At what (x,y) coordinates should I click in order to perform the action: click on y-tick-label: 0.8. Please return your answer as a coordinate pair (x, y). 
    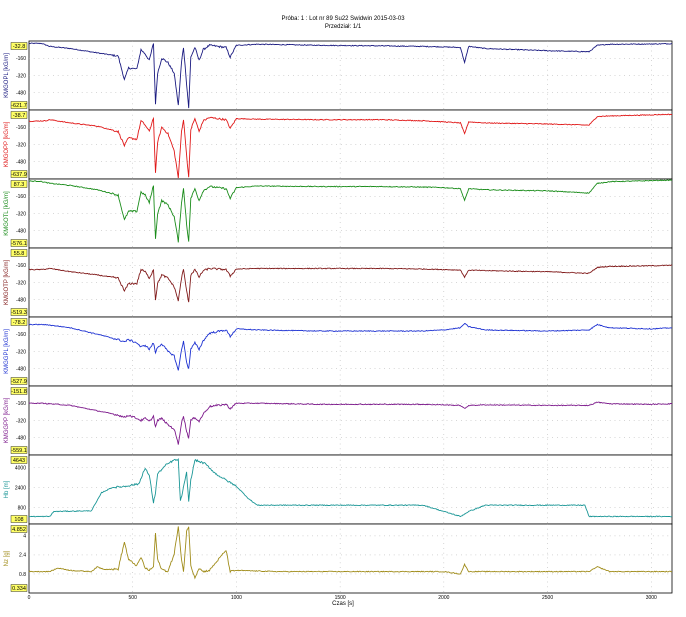
    Looking at the image, I should click on (22, 575).